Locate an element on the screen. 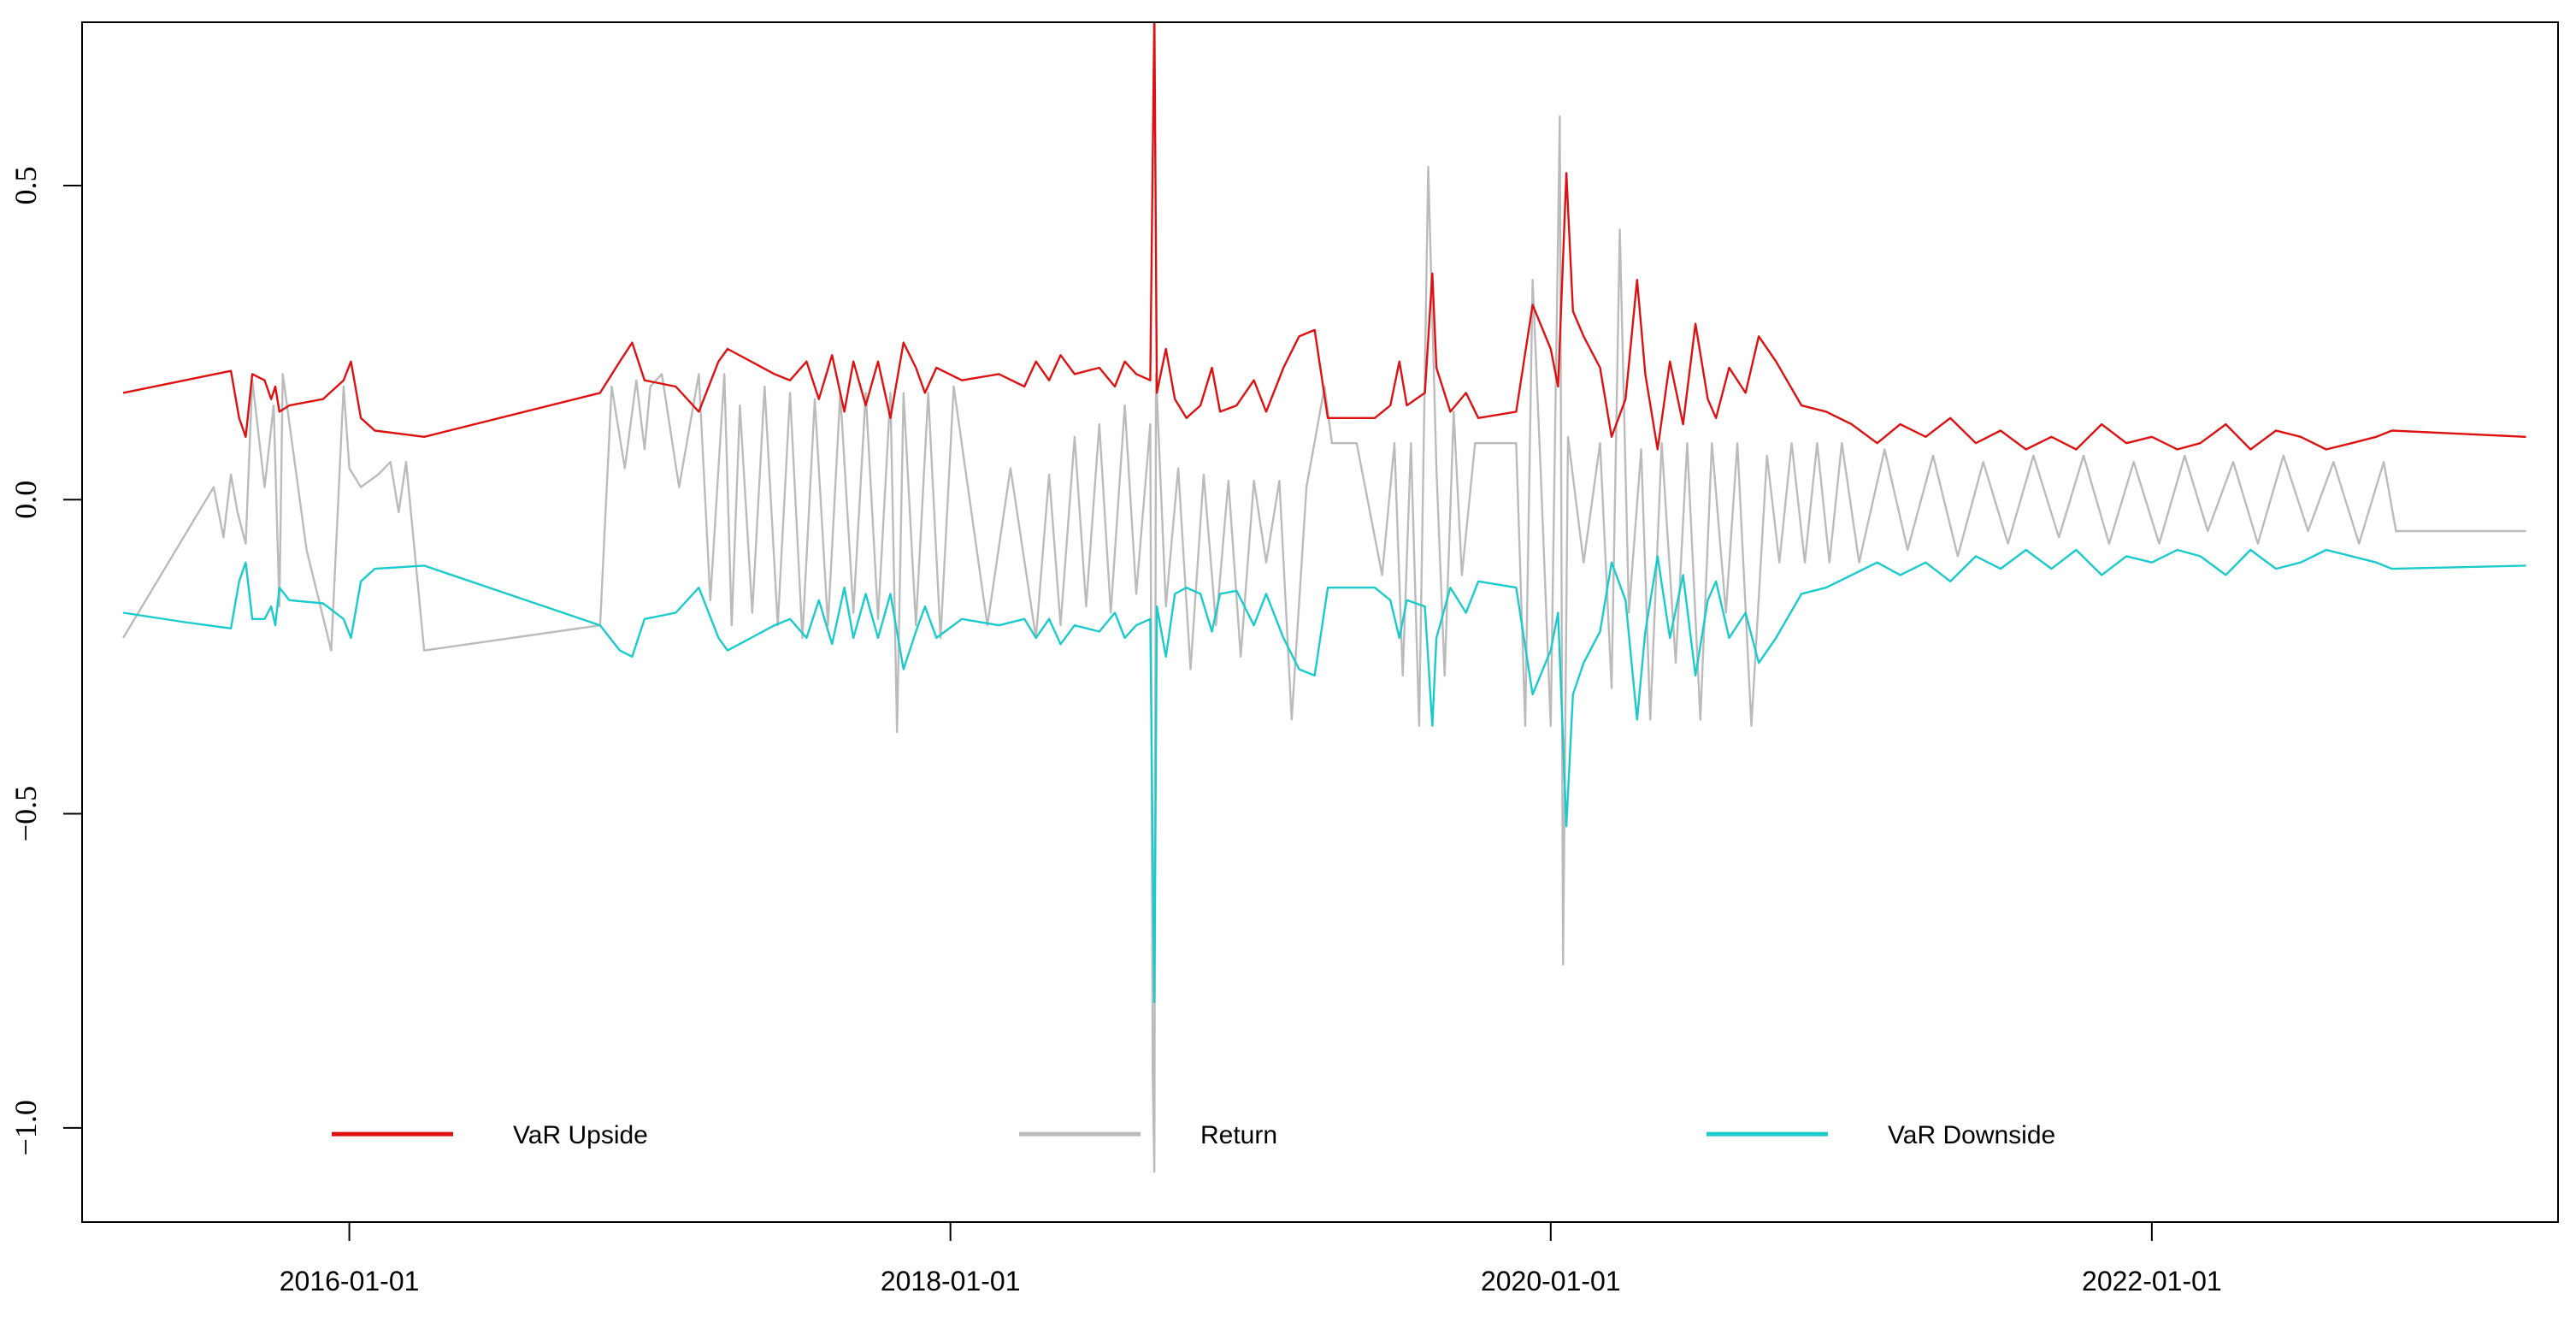 Image resolution: width=2576 pixels, height=1317 pixels. x-tick-label: 2022-01-01 is located at coordinates (2152, 1281).